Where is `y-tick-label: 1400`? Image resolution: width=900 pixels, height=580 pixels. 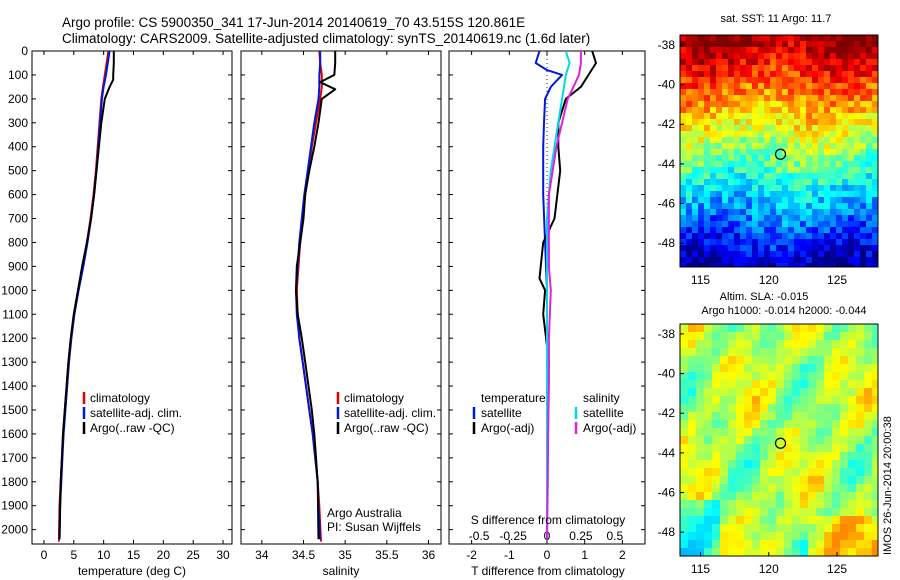
y-tick-label: 1400 is located at coordinates (14, 386).